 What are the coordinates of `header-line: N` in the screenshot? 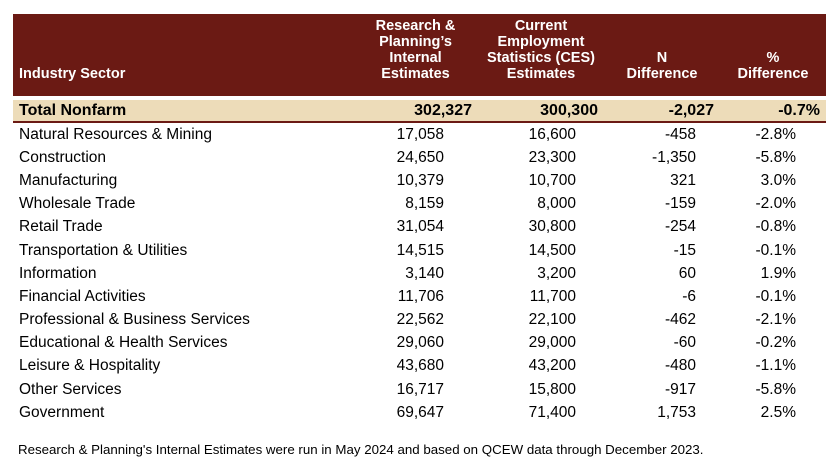 It's located at (662, 58).